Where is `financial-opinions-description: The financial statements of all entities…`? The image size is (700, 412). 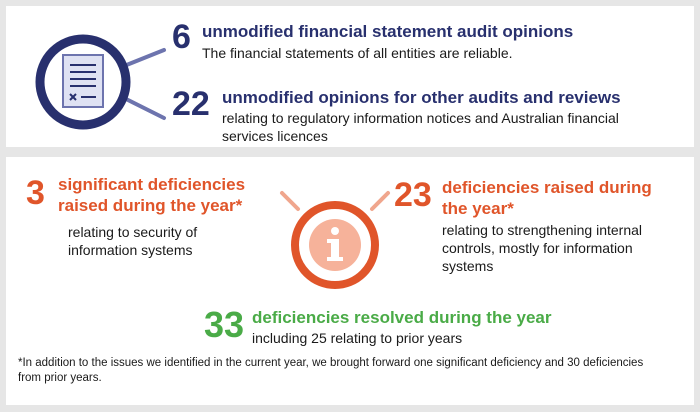 financial-opinions-description: The financial statements of all entities… is located at coordinates (357, 53).